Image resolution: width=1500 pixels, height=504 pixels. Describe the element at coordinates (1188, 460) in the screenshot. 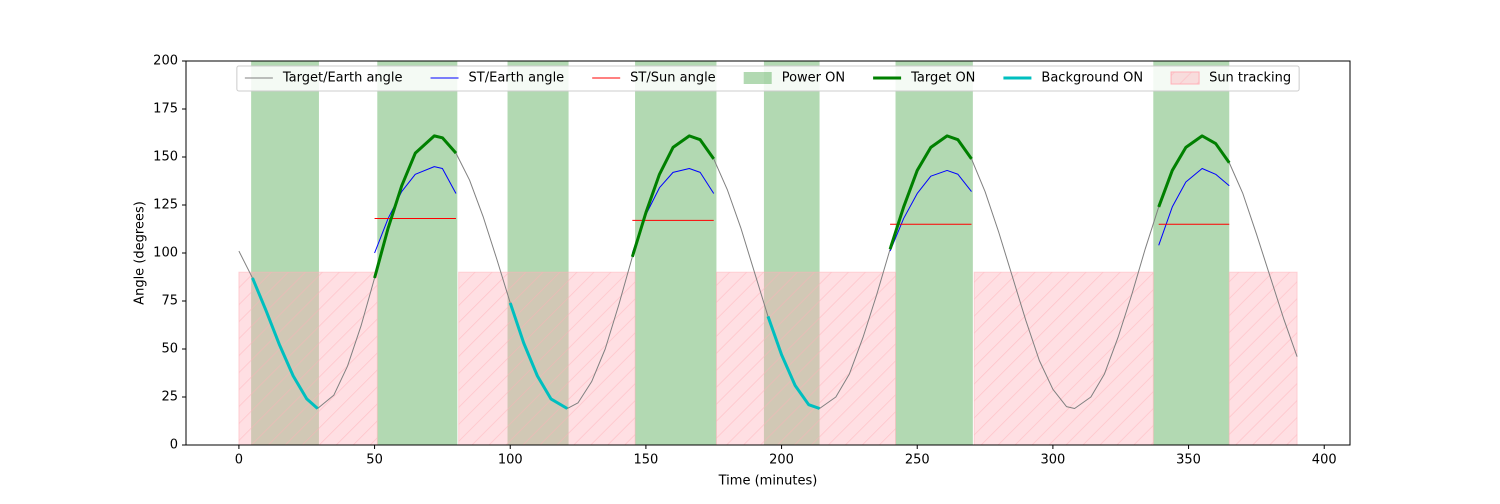

I see `x-tick-label: 350` at that location.